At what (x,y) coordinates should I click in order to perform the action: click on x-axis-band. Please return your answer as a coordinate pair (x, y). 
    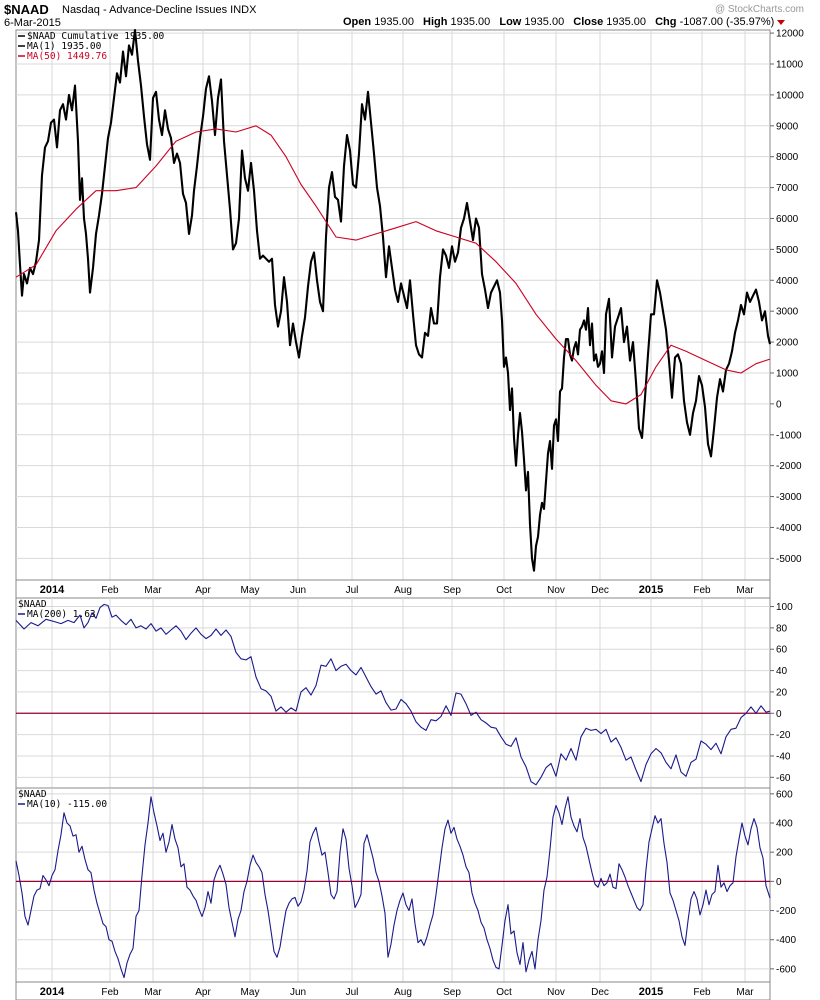
    Looking at the image, I should click on (393, 990).